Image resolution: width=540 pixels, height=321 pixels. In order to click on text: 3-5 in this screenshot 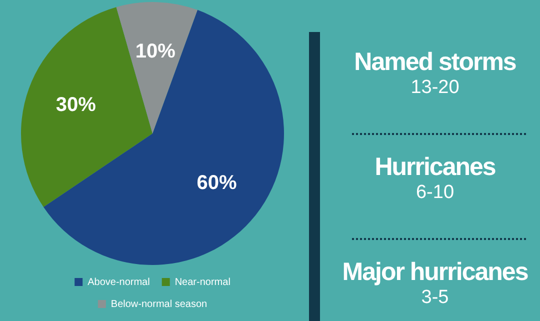, I will do `click(435, 298)`.